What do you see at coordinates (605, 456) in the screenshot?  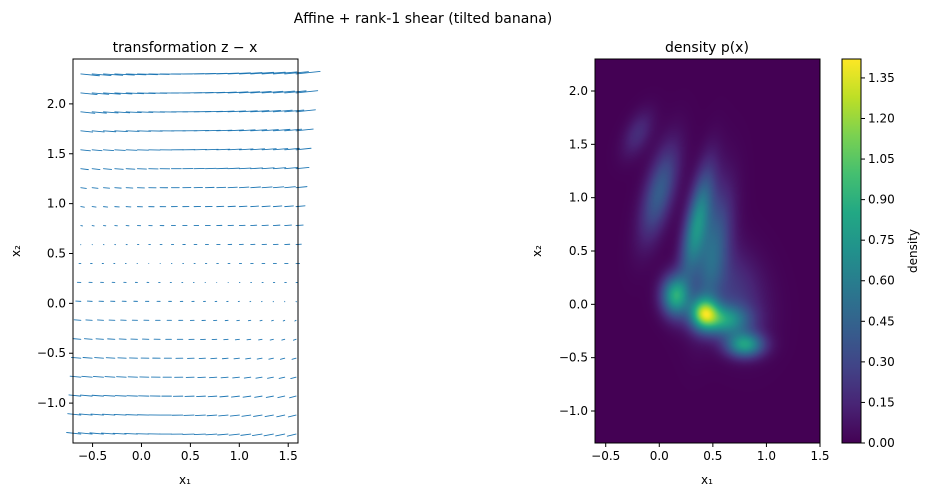 I see `density-x-tick-label: −0.5` at bounding box center [605, 456].